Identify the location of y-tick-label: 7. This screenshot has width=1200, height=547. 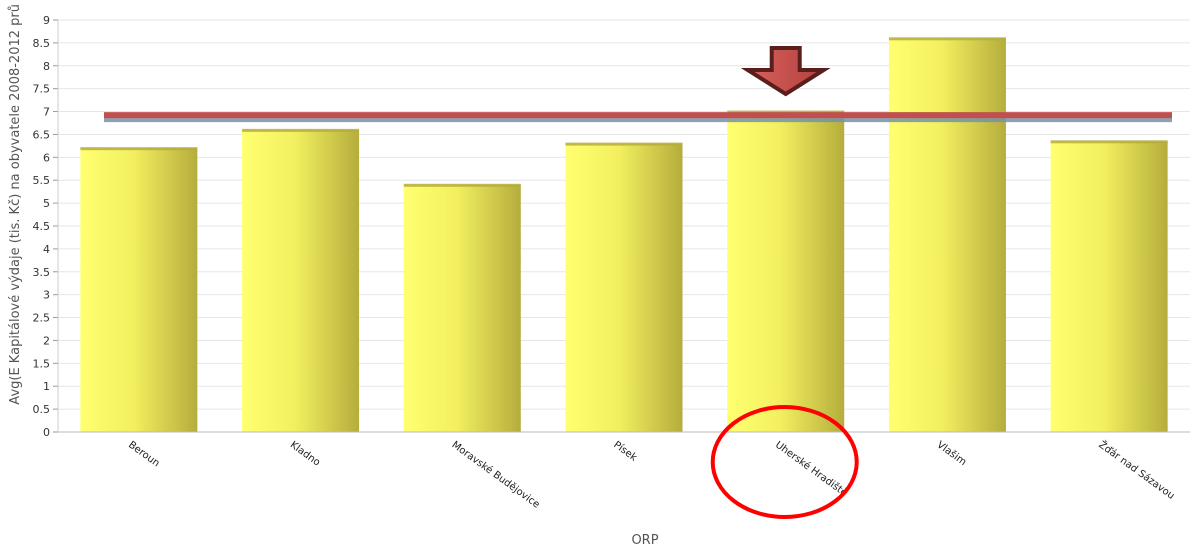
(46, 112).